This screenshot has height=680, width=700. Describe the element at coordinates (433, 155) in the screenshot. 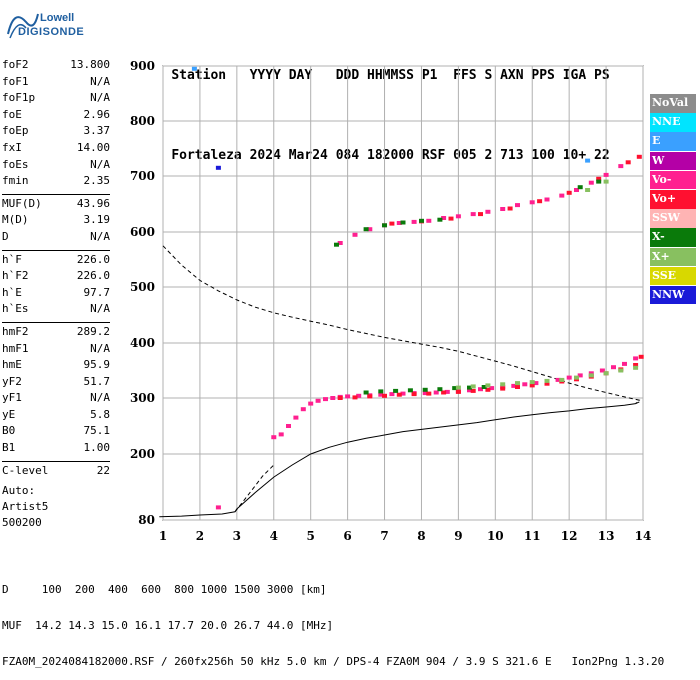

I see `header-value: RSF` at that location.